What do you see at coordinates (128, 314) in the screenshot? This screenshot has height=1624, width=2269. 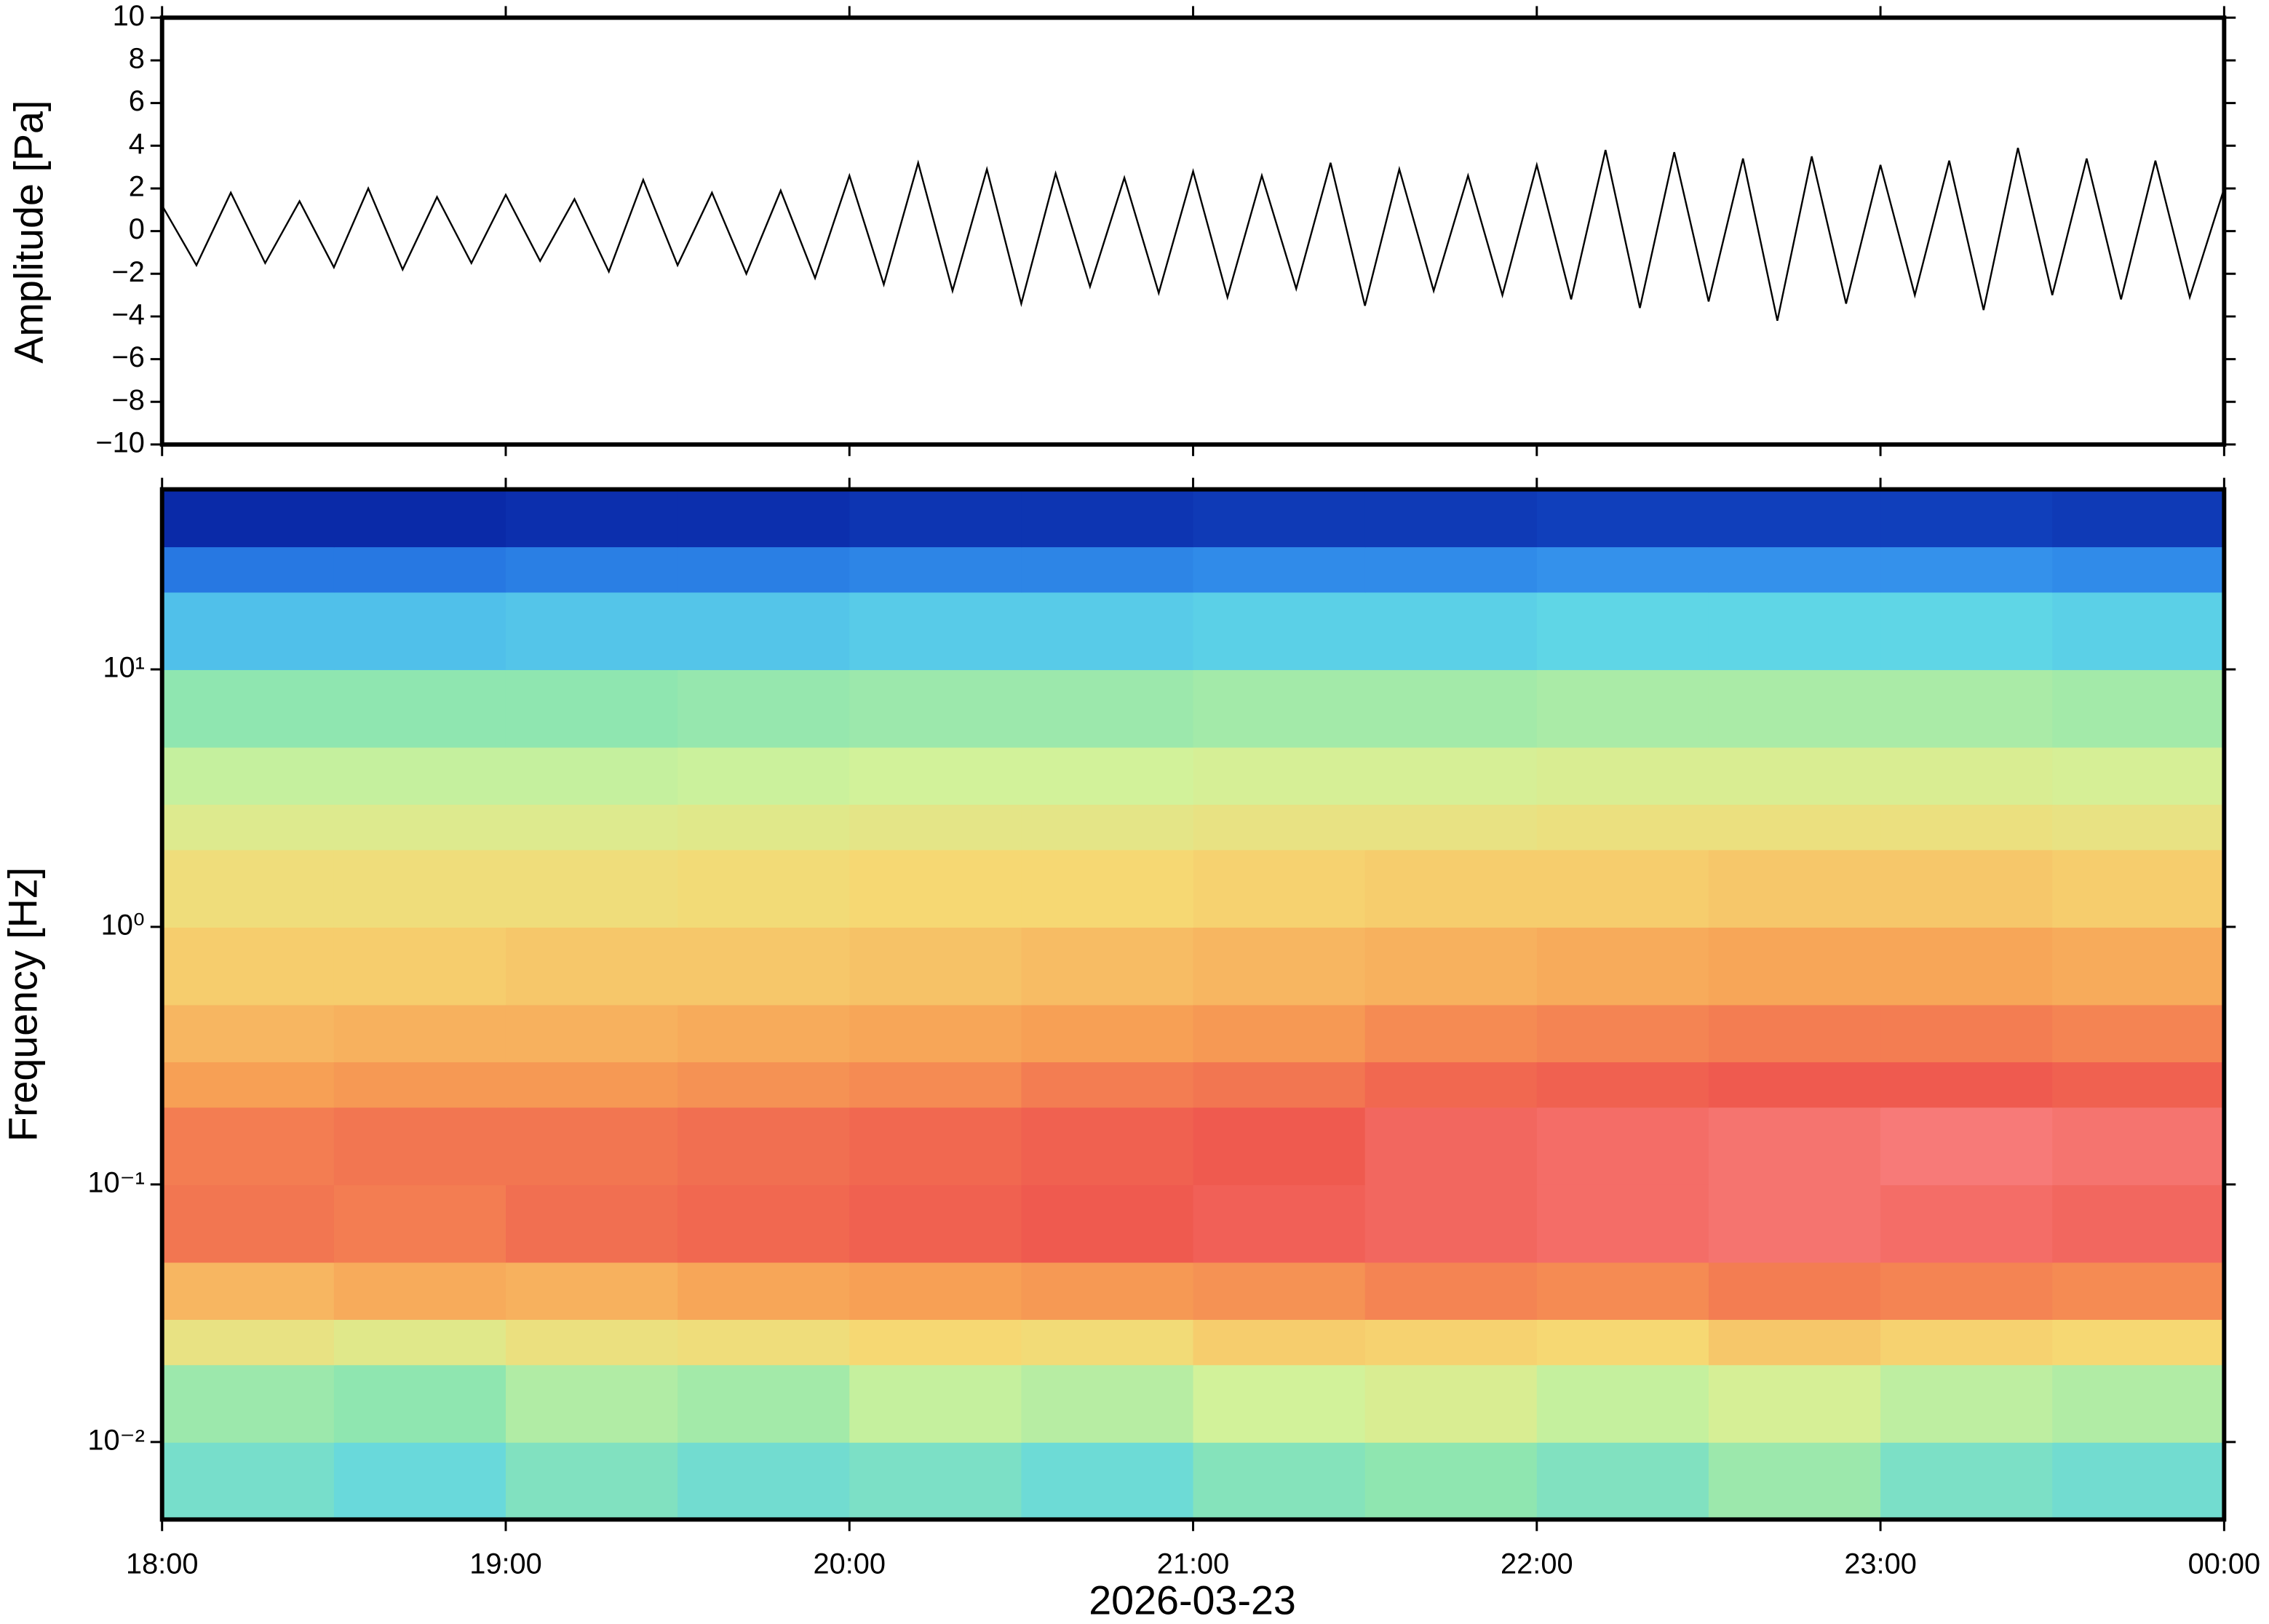 I see `y-tick-label: −4` at bounding box center [128, 314].